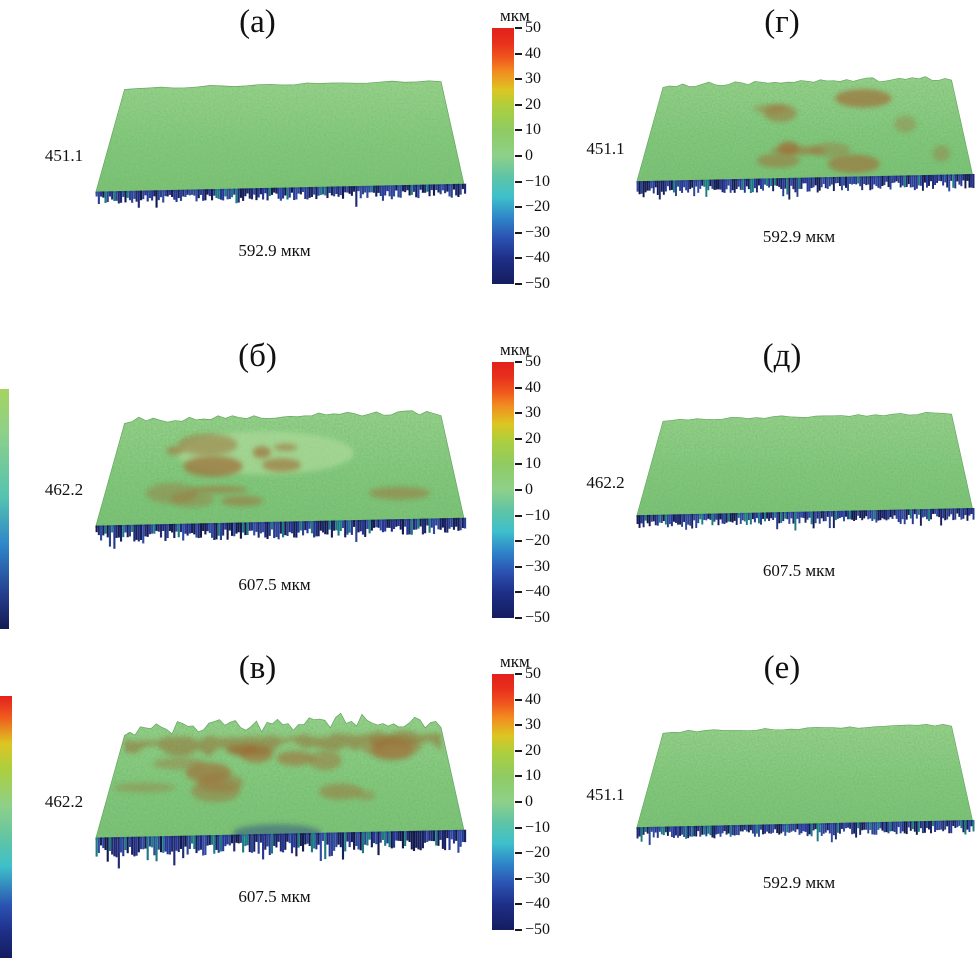  What do you see at coordinates (605, 794) in the screenshot?
I see `y-extent-label: 451.1` at bounding box center [605, 794].